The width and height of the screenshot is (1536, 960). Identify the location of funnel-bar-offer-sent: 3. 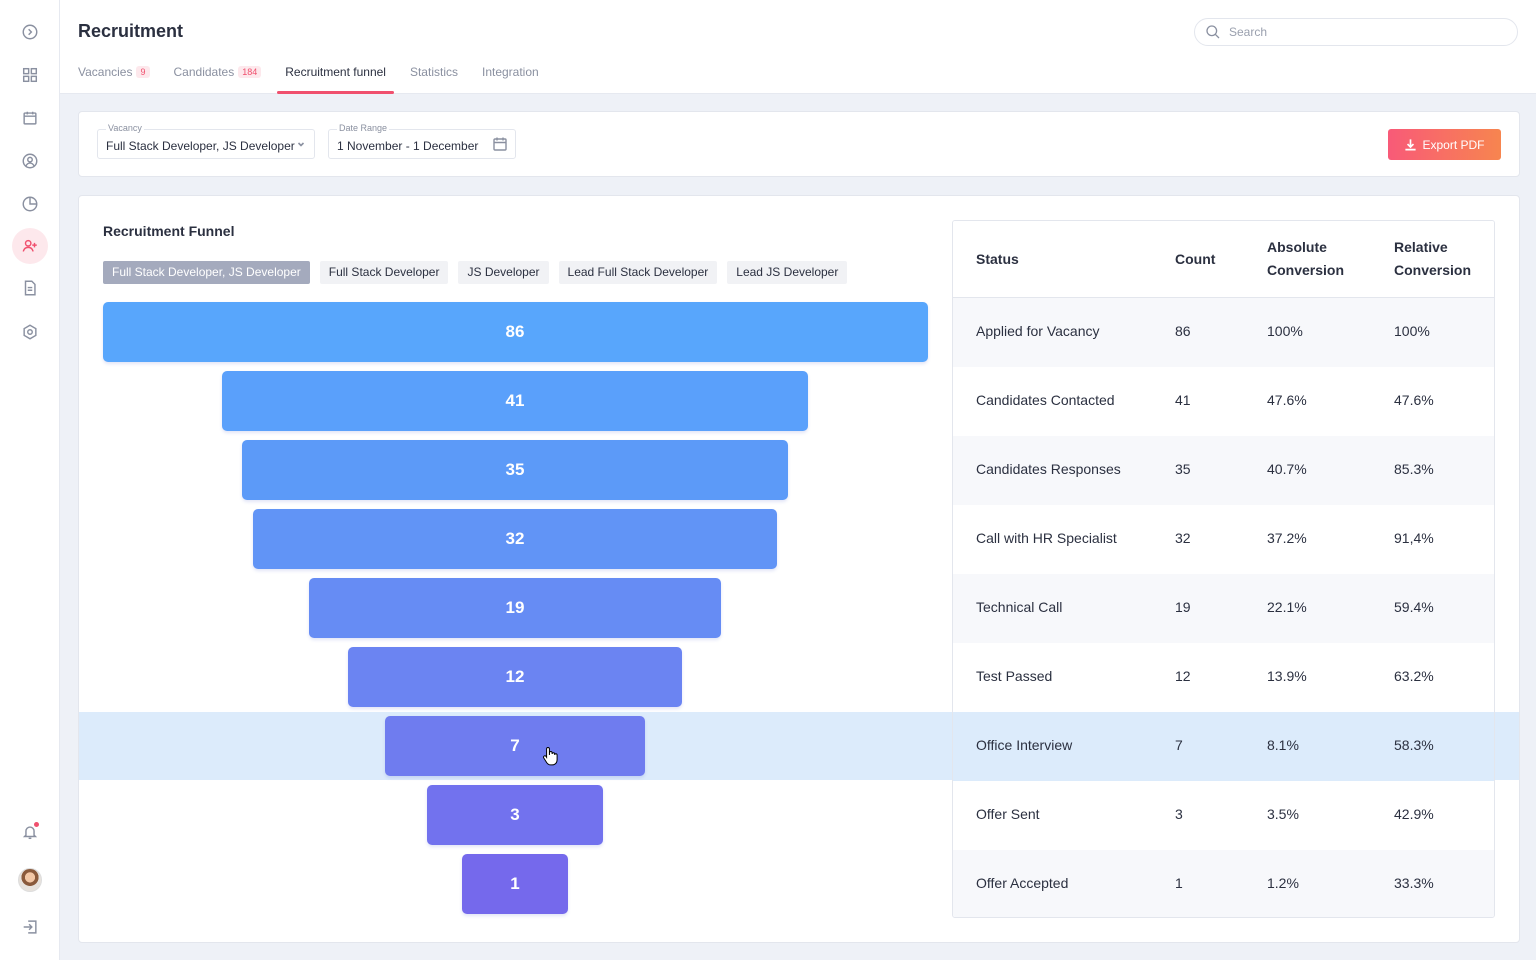
(515, 815).